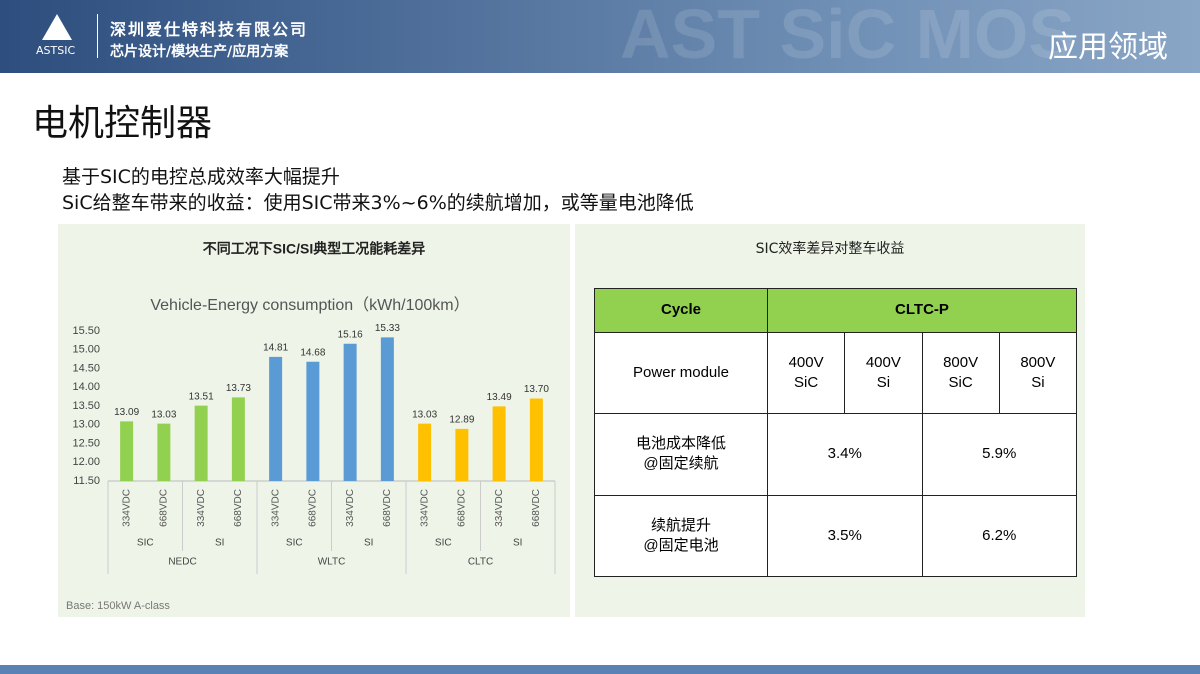 The width and height of the screenshot is (1200, 674). Describe the element at coordinates (57, 27) in the screenshot. I see `logo-mark` at that location.